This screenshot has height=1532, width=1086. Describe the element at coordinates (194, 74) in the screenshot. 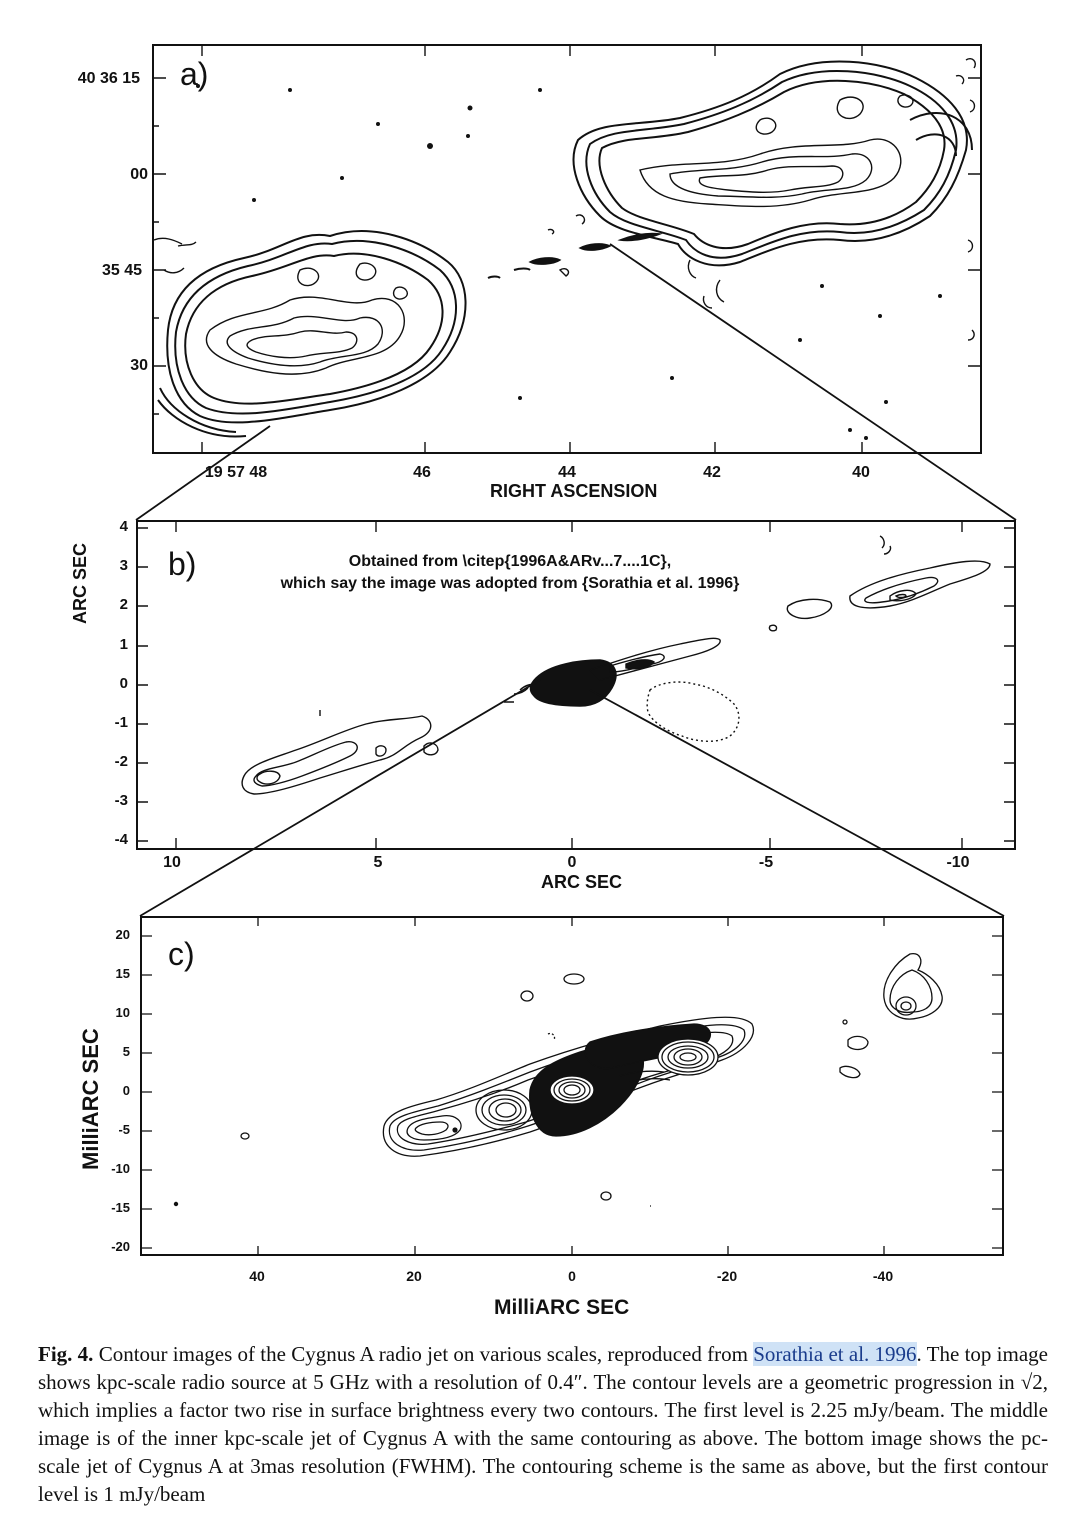

I see `panel-a-letter: a)` at that location.